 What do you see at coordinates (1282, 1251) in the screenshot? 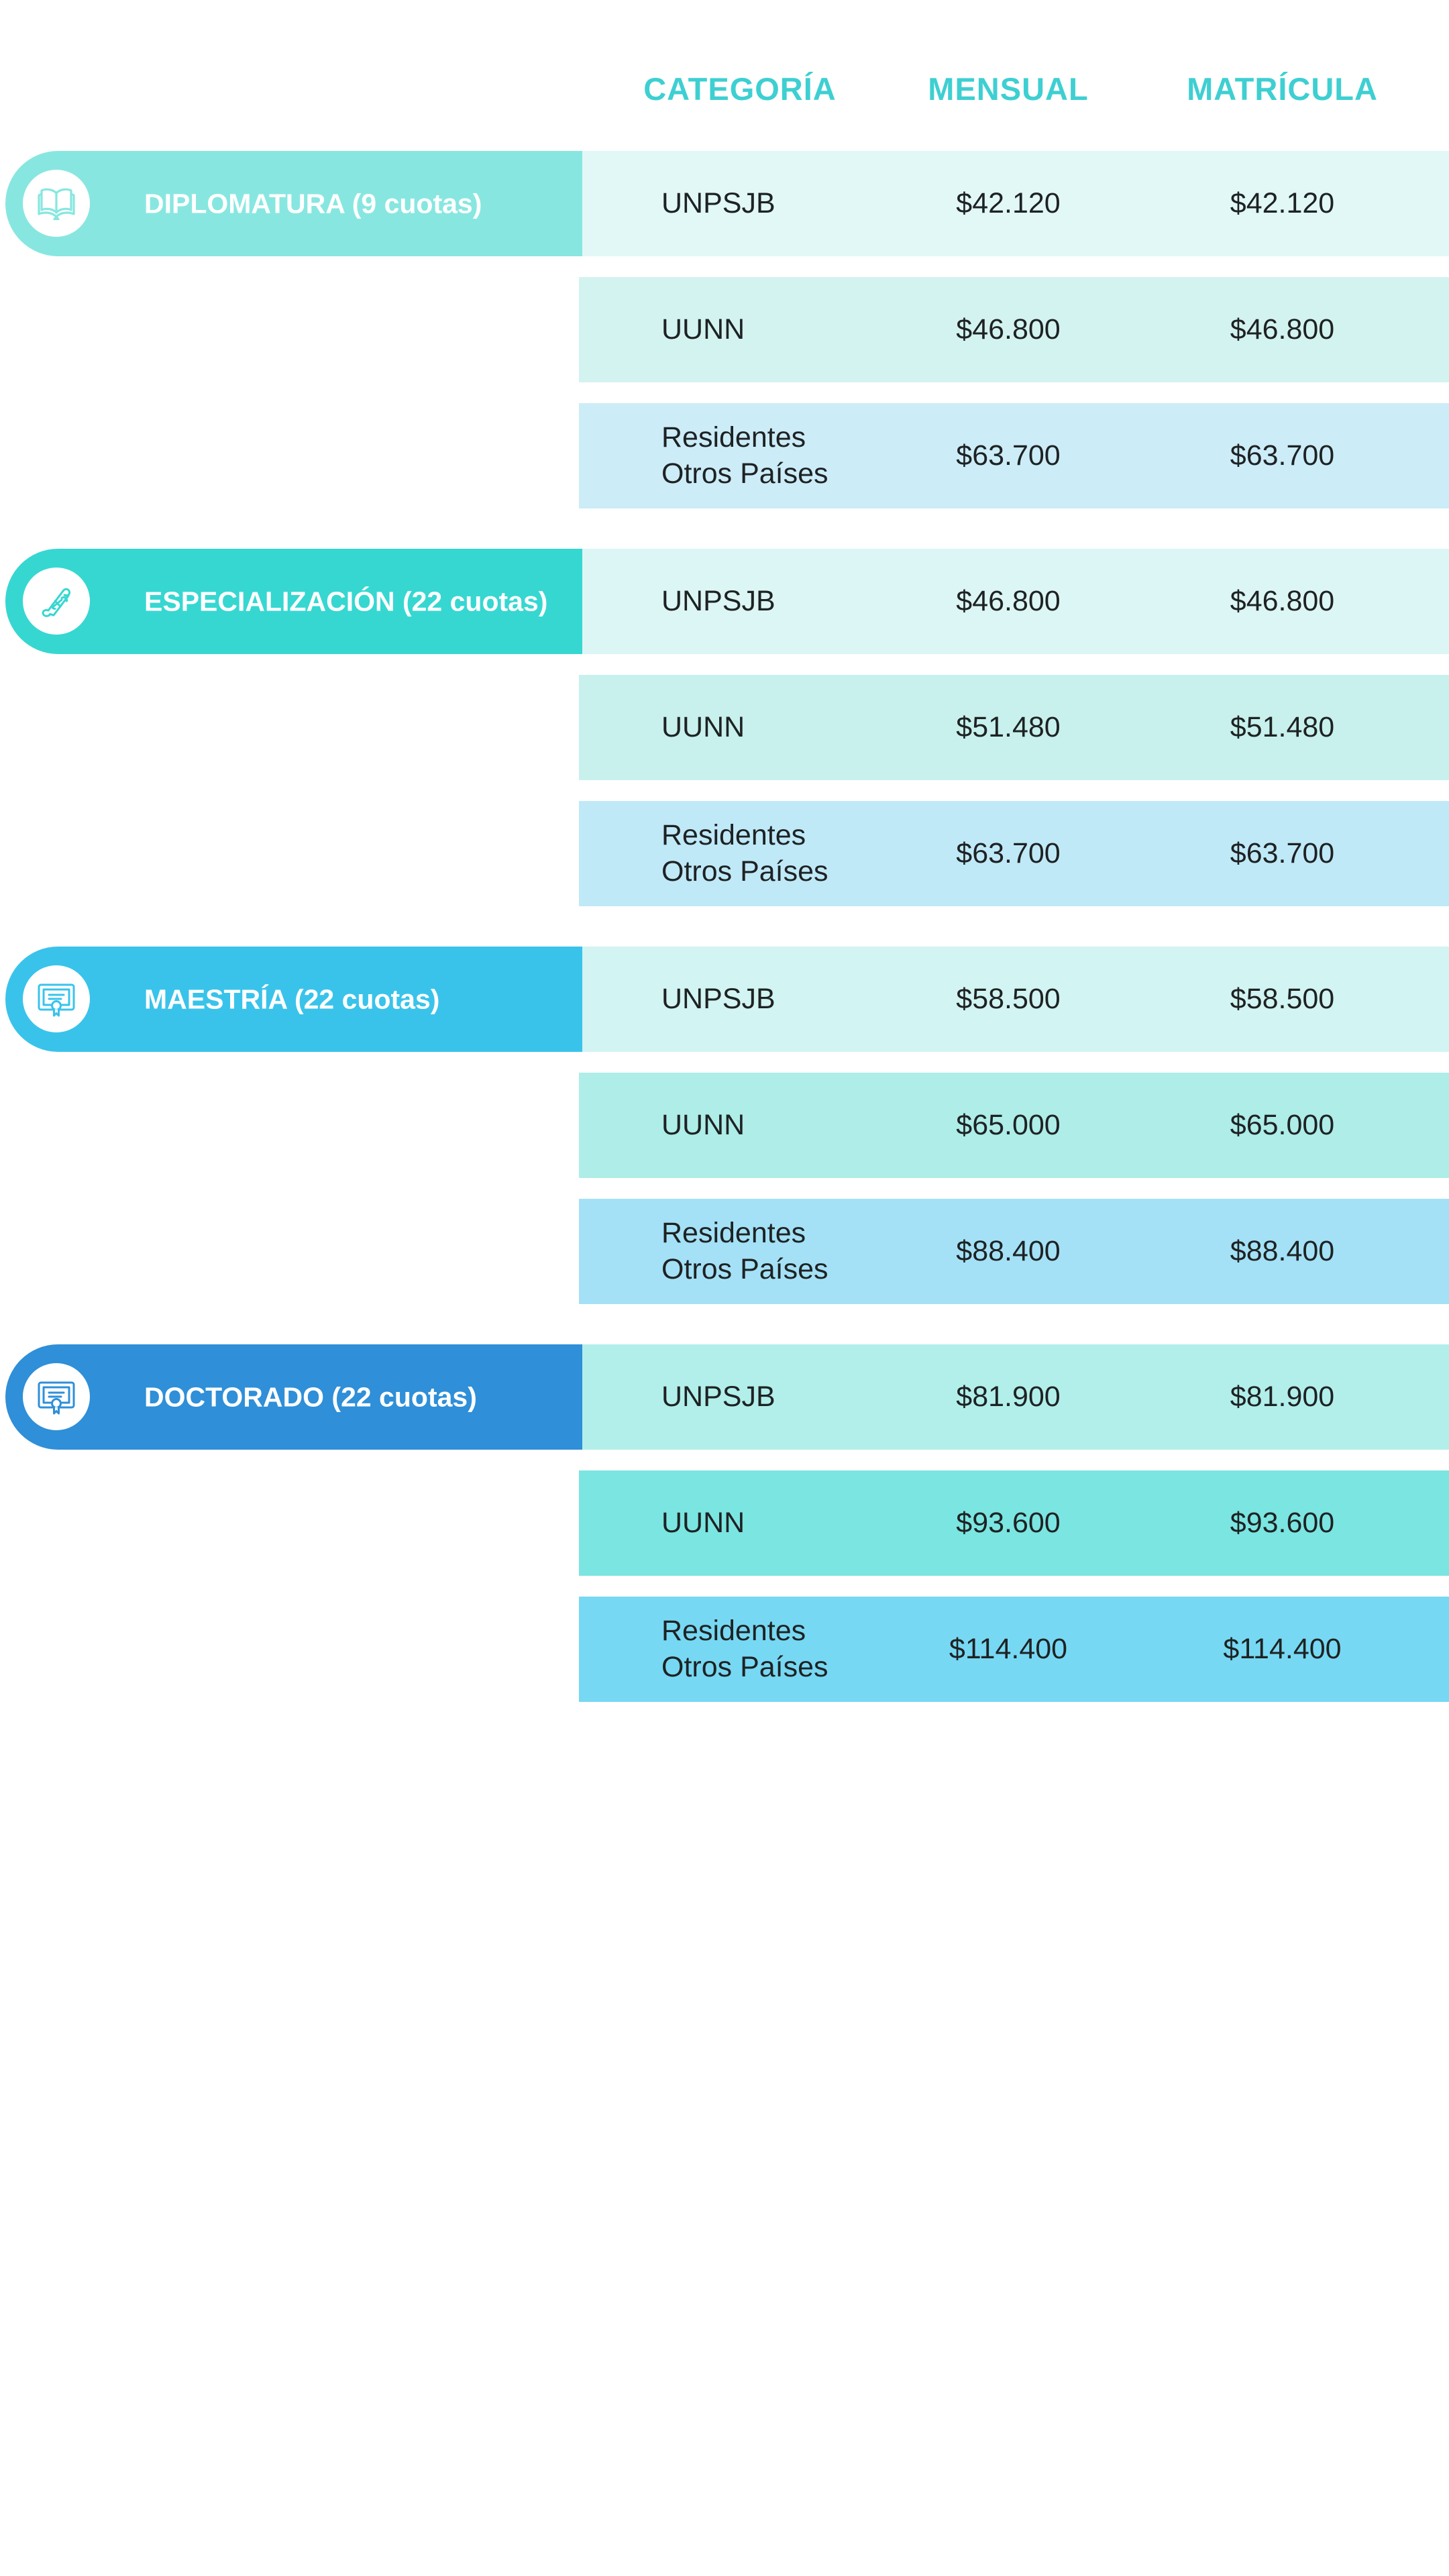
I see `matricula-value: $88.400` at bounding box center [1282, 1251].